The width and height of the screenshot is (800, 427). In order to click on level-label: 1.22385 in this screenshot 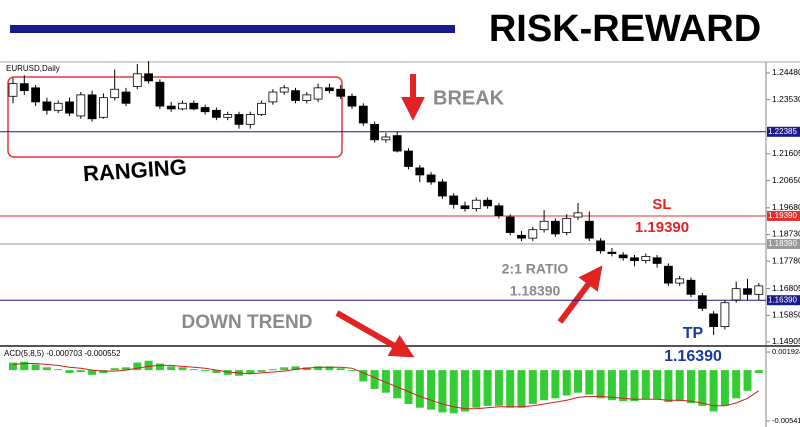, I will do `click(782, 131)`.